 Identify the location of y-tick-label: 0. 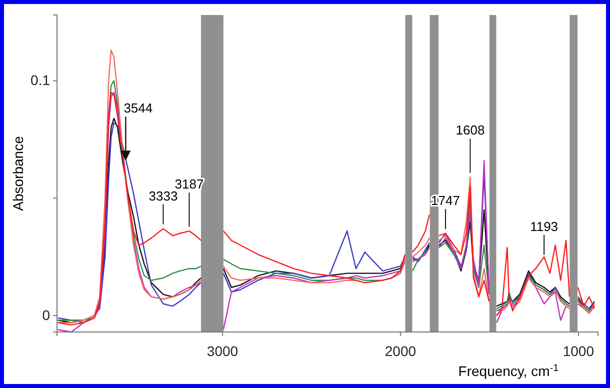
(46, 315).